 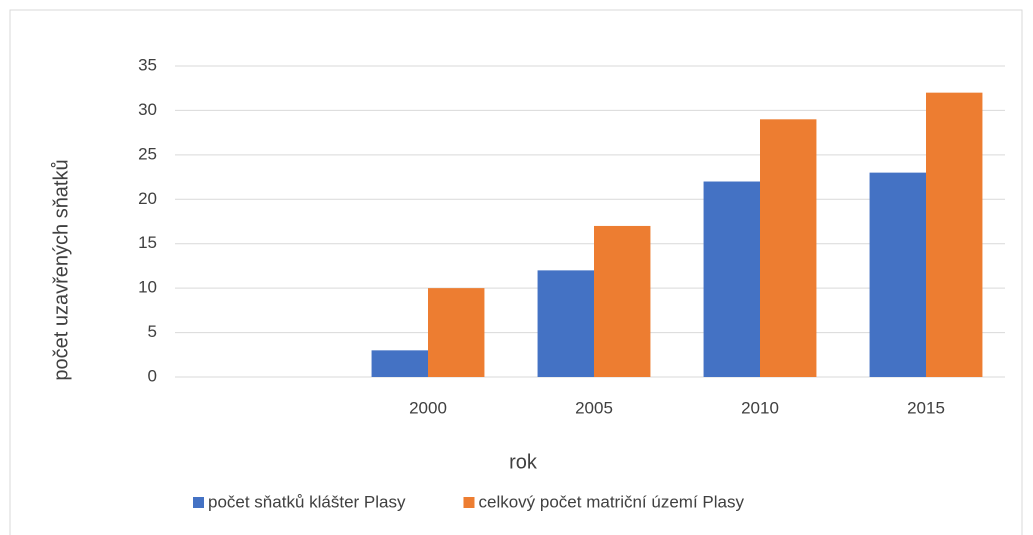 I want to click on y-tick-label: 15, so click(x=147, y=242).